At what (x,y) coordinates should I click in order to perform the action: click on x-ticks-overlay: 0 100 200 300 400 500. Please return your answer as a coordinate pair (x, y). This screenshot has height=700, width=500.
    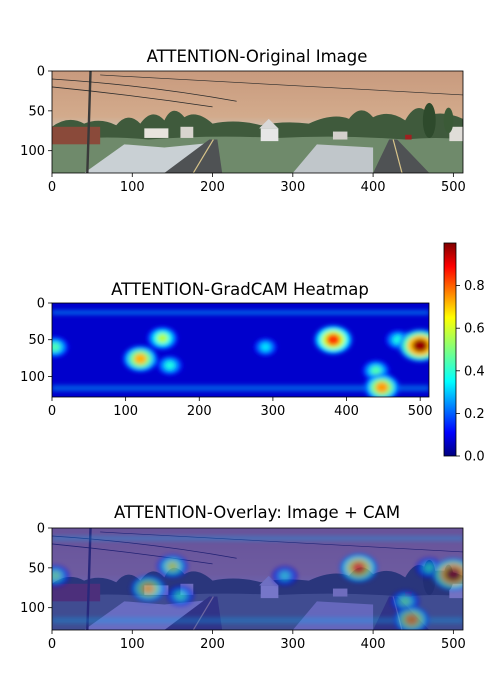
    Looking at the image, I should click on (257, 641).